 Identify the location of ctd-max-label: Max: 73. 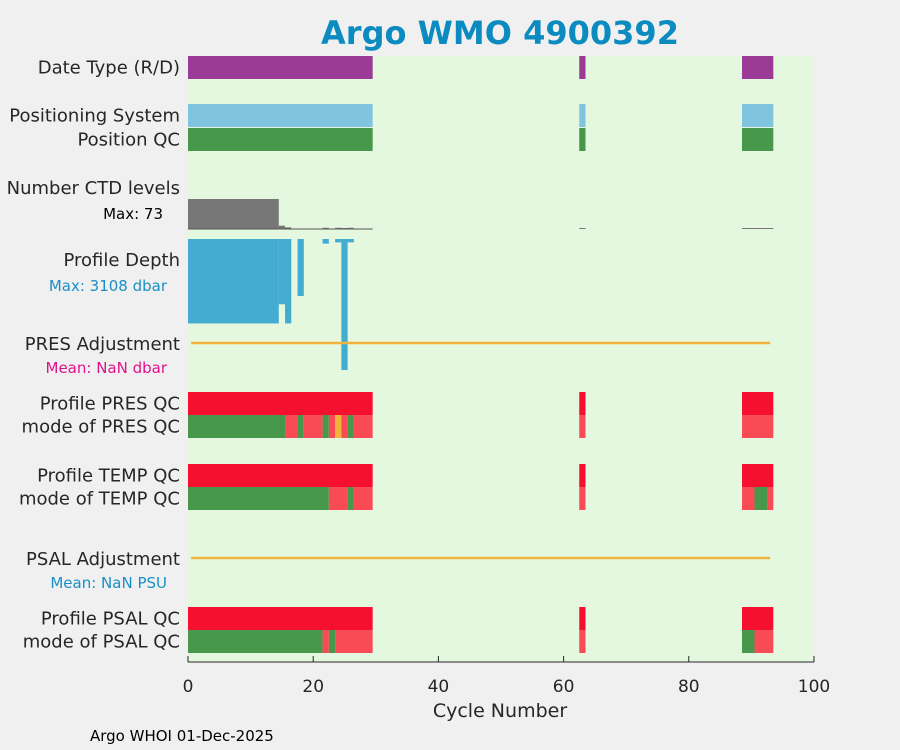
(133, 214).